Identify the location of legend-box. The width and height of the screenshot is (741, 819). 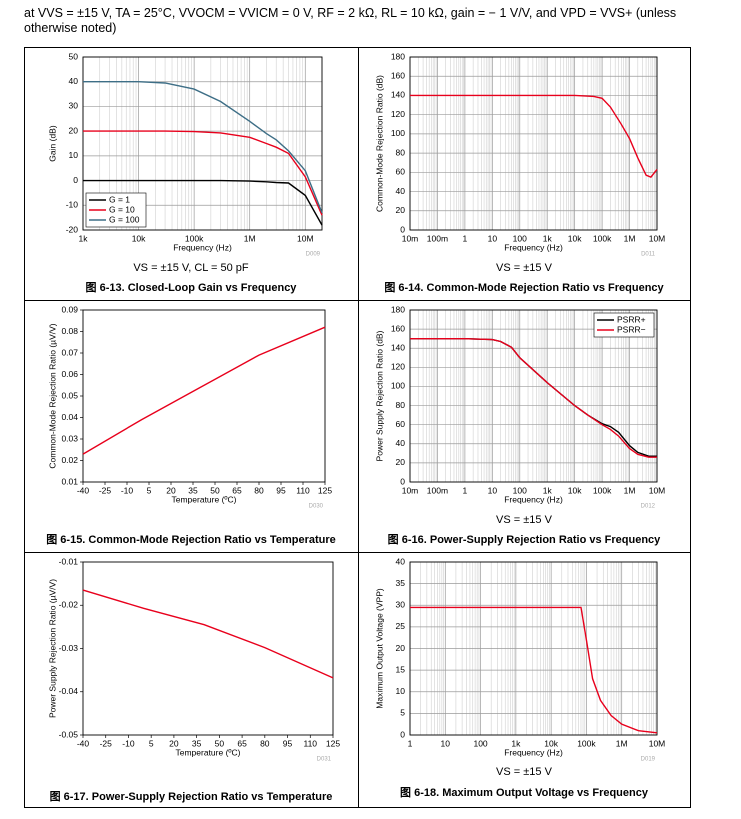
(624, 325).